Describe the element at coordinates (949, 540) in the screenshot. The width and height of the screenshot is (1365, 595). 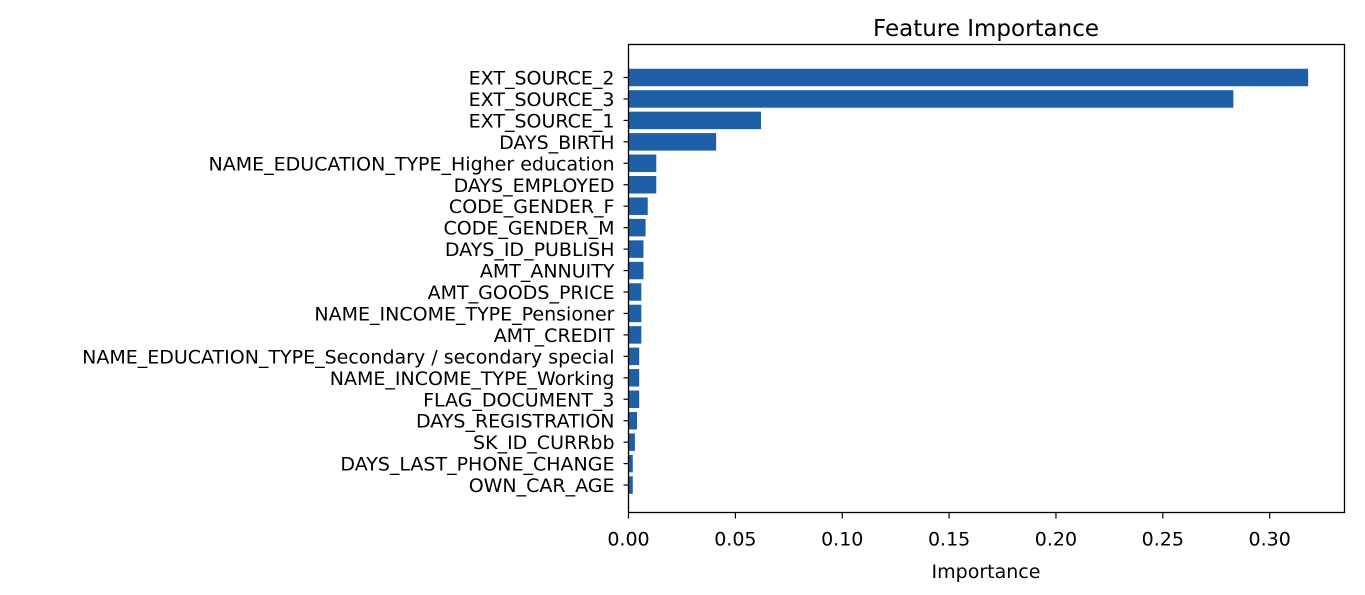
I see `x-tick-label: 0.15` at that location.